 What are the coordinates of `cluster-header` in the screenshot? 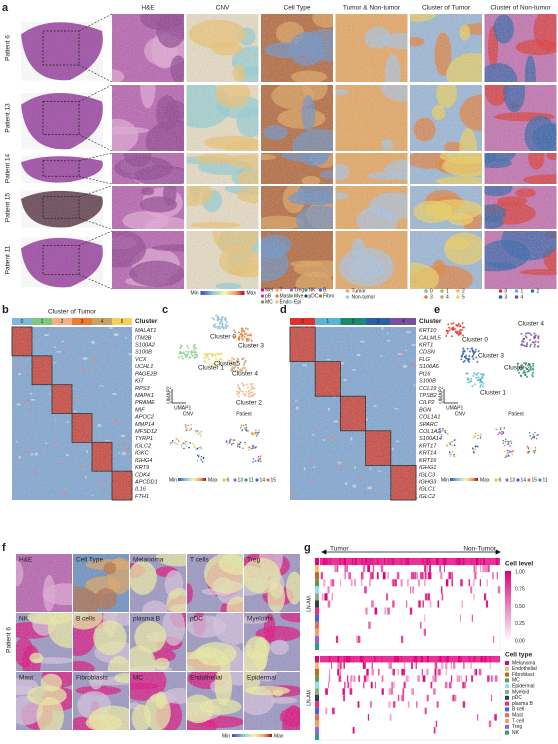 It's located at (82, 321).